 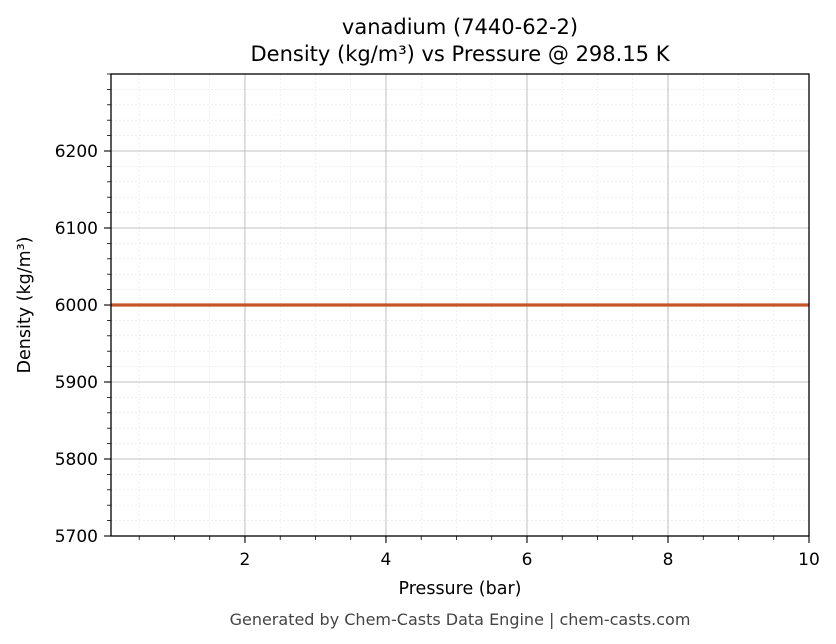 What do you see at coordinates (76, 383) in the screenshot?
I see `y-tick-label: 5900` at bounding box center [76, 383].